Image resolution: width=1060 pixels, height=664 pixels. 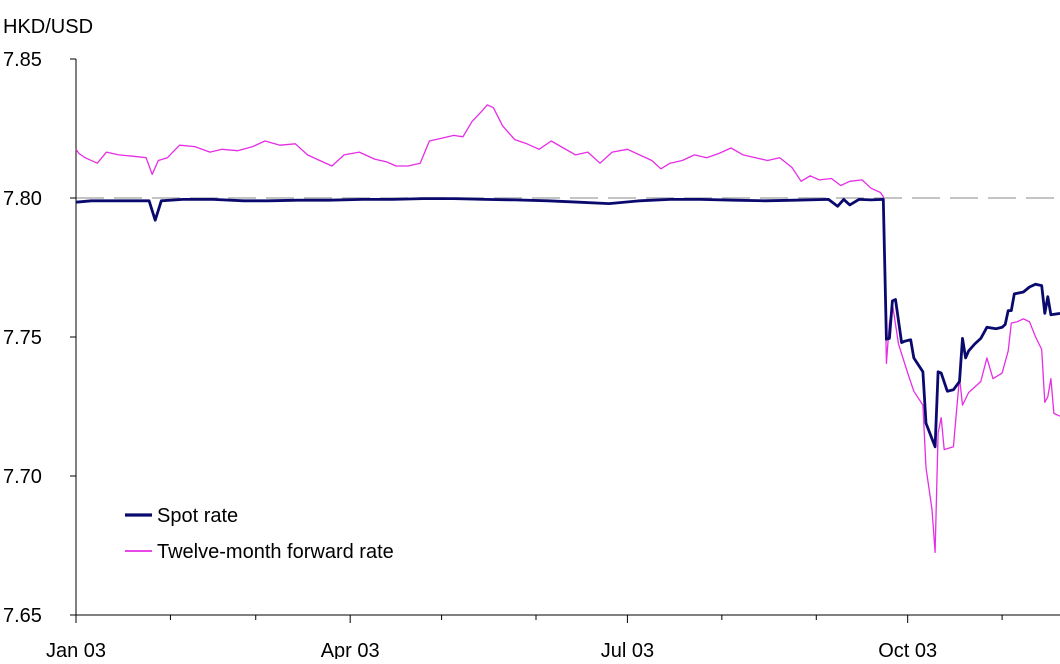 What do you see at coordinates (76, 649) in the screenshot?
I see `x-tick-label: Jan 03` at bounding box center [76, 649].